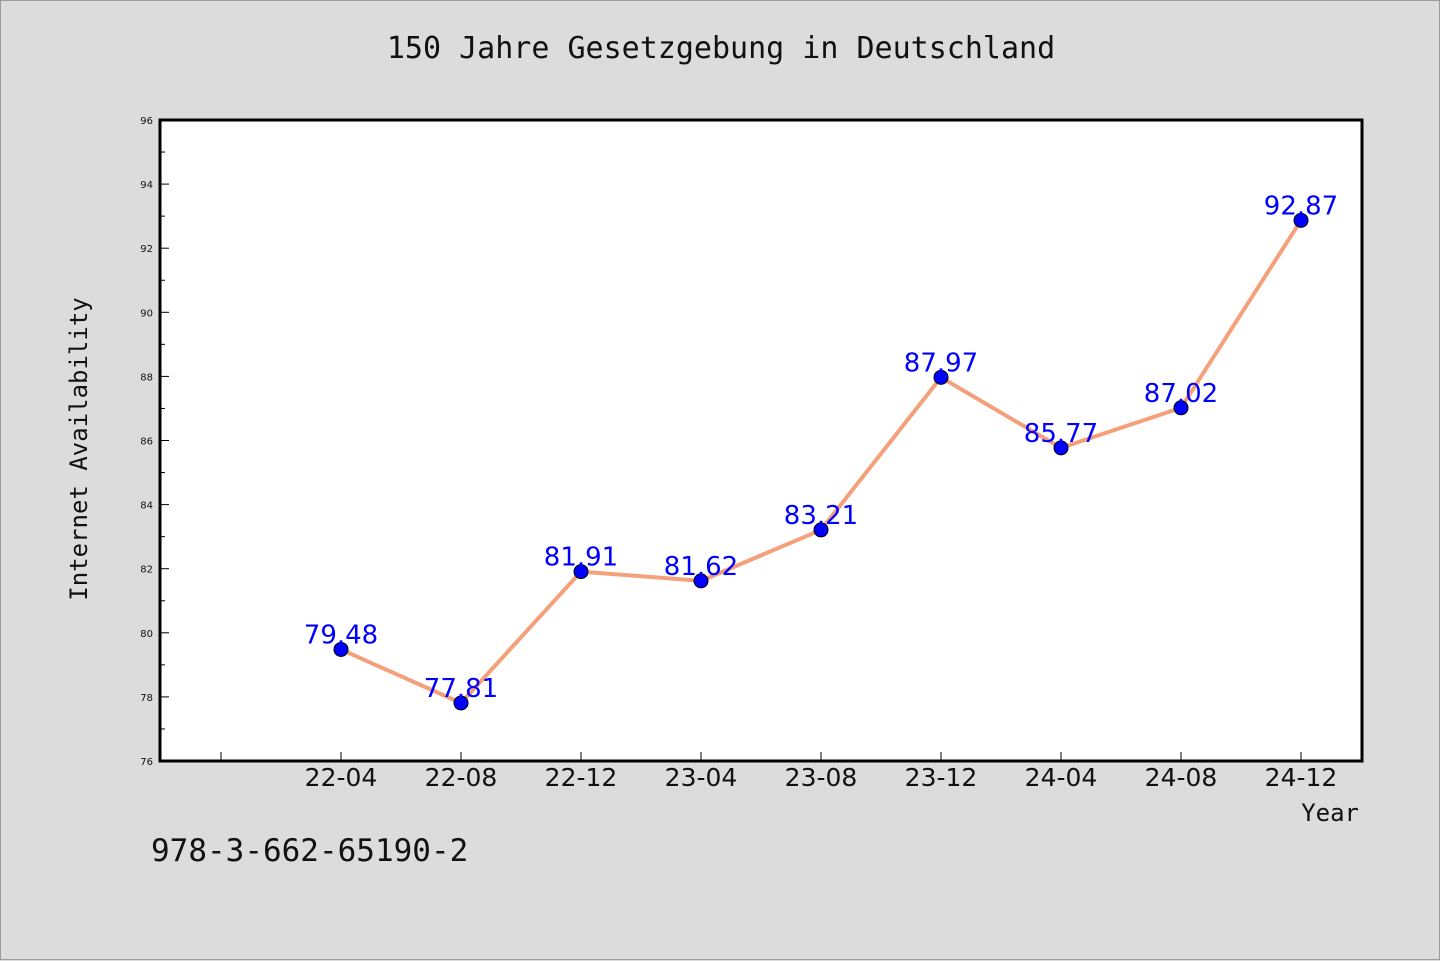 Image resolution: width=1440 pixels, height=961 pixels. Describe the element at coordinates (941, 777) in the screenshot. I see `x-tick-label: 23-12` at that location.